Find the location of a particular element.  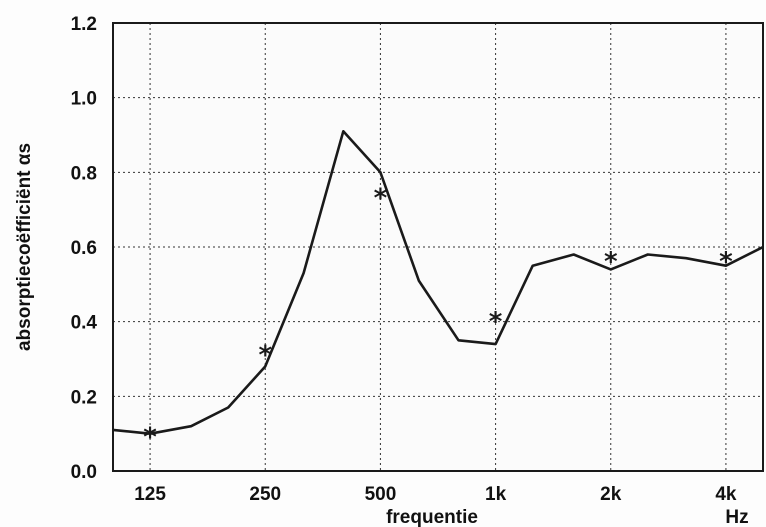

x-tick-label: 500 is located at coordinates (381, 494).